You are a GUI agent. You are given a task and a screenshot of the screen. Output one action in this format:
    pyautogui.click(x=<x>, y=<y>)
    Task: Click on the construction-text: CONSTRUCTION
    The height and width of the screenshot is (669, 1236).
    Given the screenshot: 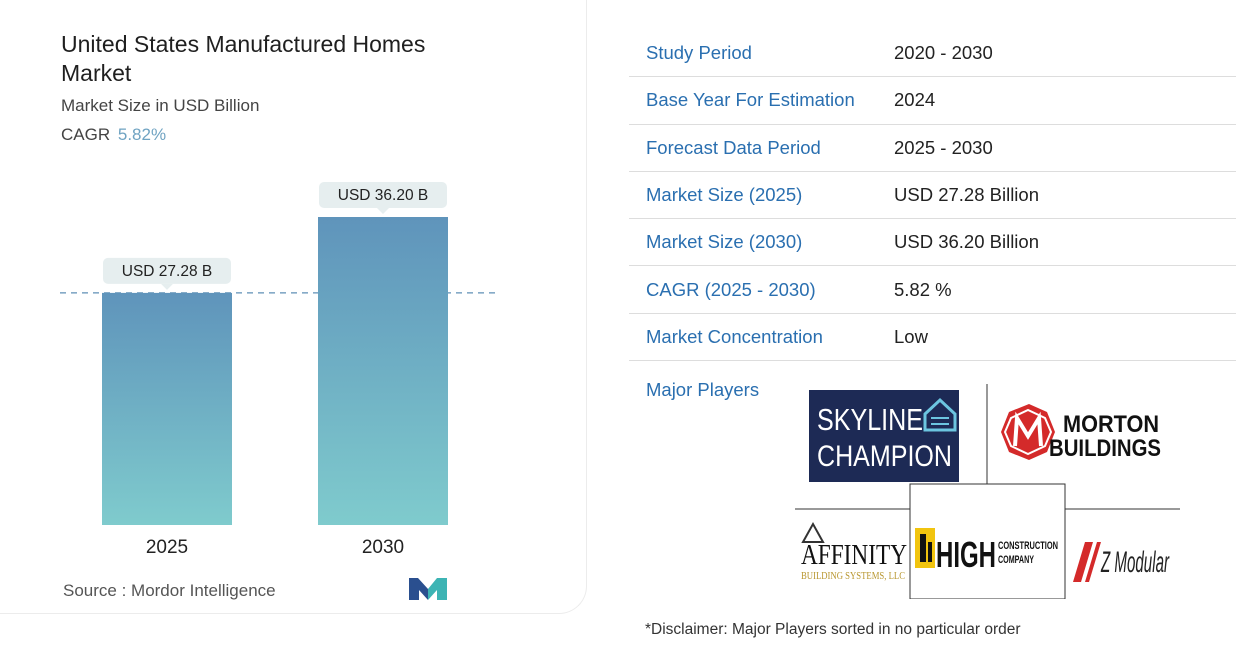 What is the action you would take?
    pyautogui.click(x=1028, y=546)
    